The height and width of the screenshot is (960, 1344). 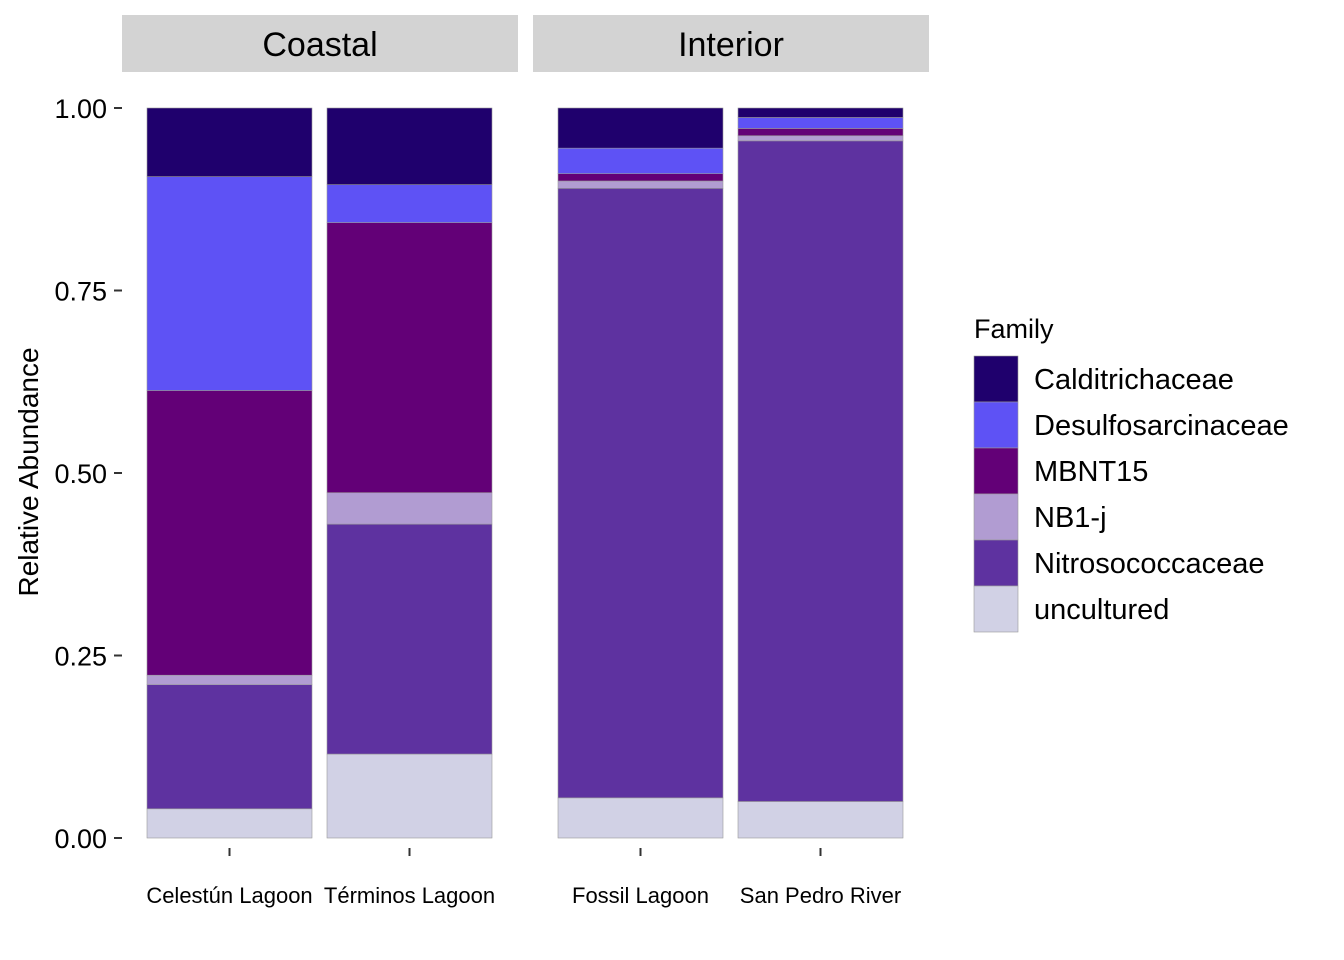 What do you see at coordinates (640, 895) in the screenshot?
I see `x-tick-label-2: Fossil Lagoon` at bounding box center [640, 895].